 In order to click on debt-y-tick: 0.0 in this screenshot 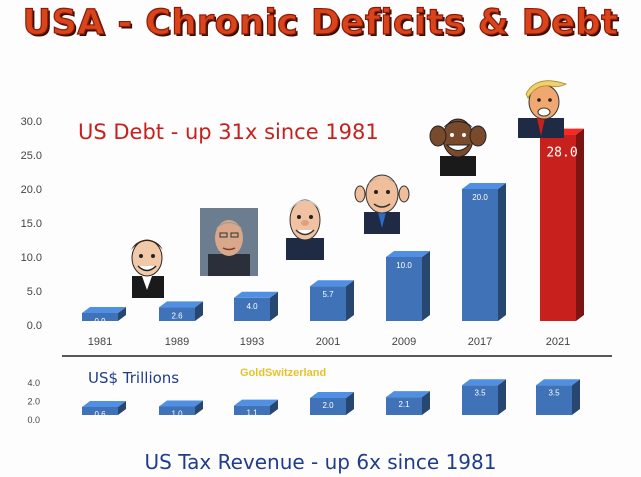, I will do `click(34, 326)`.